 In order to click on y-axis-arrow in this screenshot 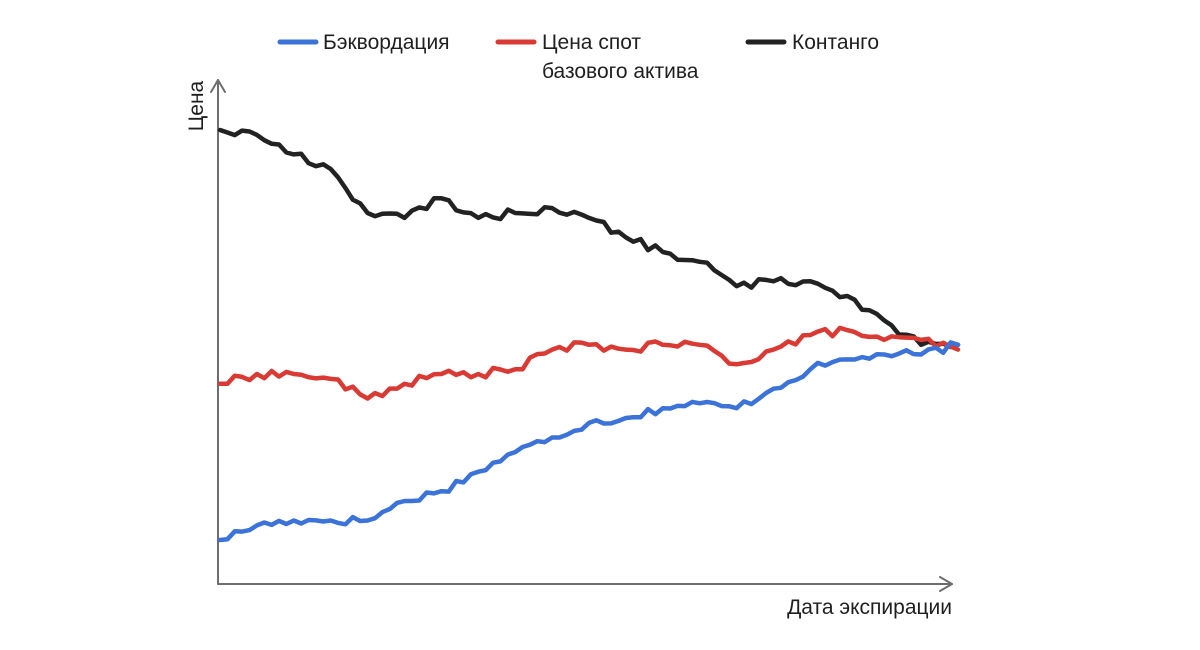, I will do `click(218, 86)`.